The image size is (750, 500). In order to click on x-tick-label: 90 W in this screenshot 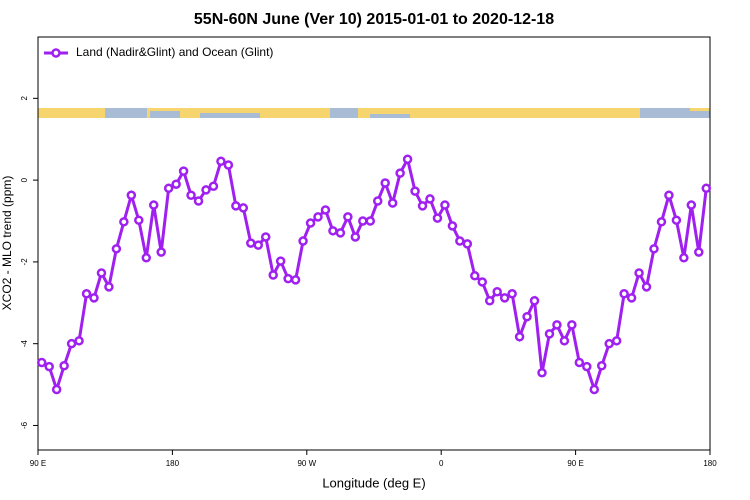, I will do `click(306, 463)`.